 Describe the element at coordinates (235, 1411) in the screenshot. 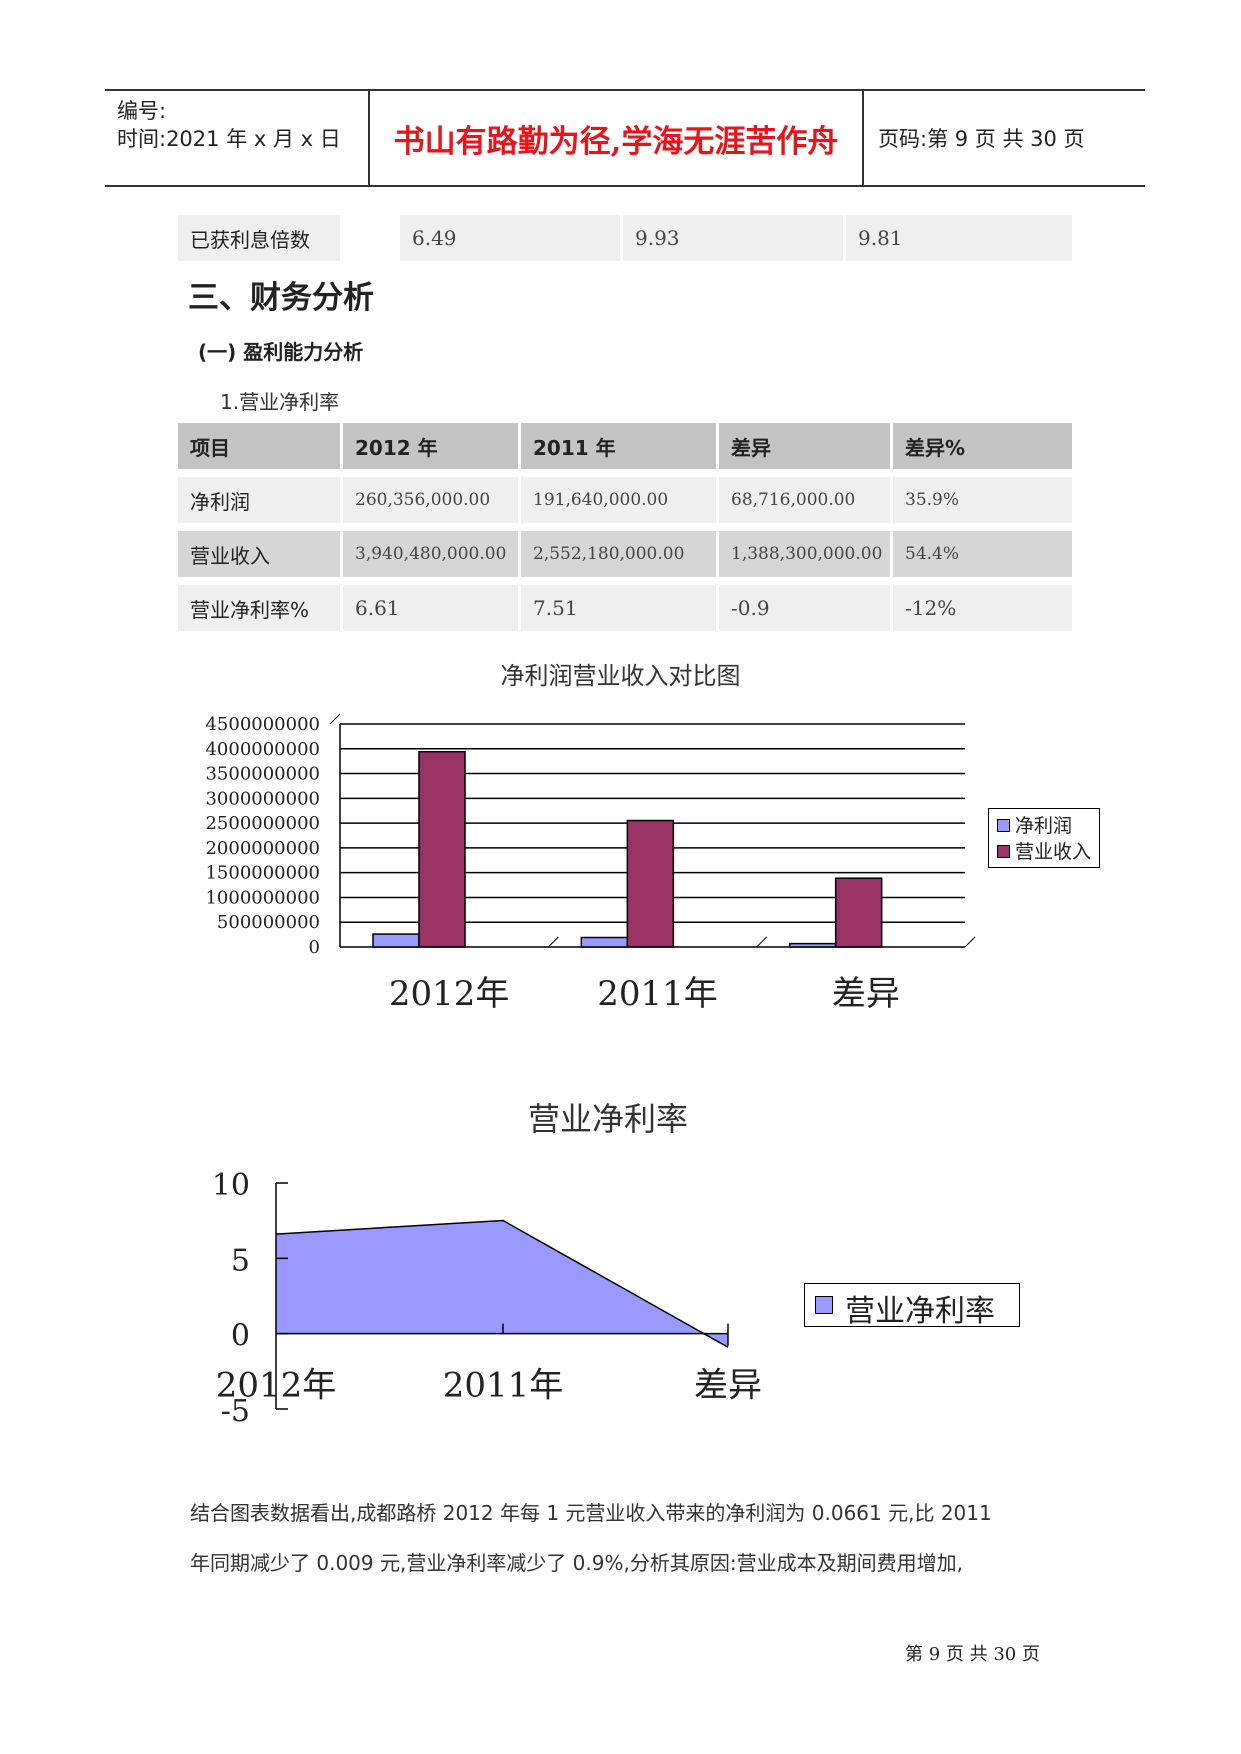

I see `y-tick-label: -5` at that location.